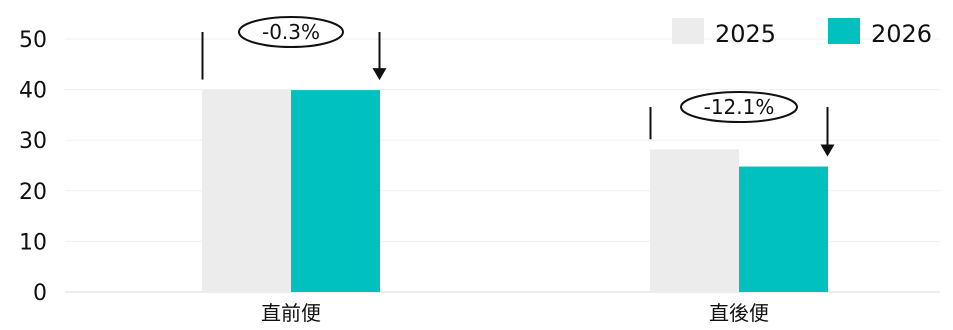 The height and width of the screenshot is (330, 953). I want to click on annotation-label: -0.3%, so click(291, 32).